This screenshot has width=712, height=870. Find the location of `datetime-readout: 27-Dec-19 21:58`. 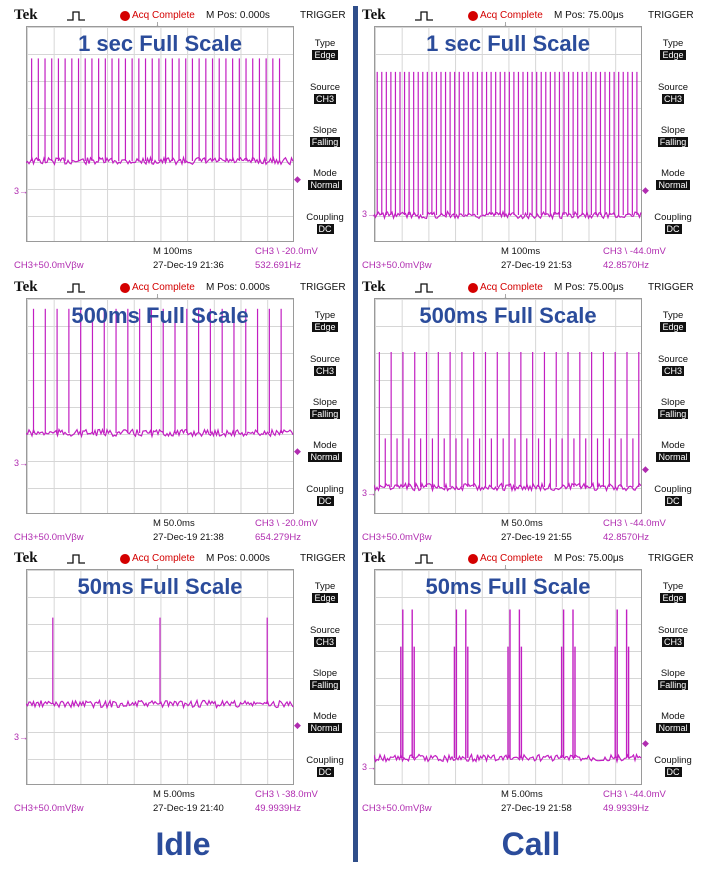

datetime-readout: 27-Dec-19 21:58 is located at coordinates (536, 808).